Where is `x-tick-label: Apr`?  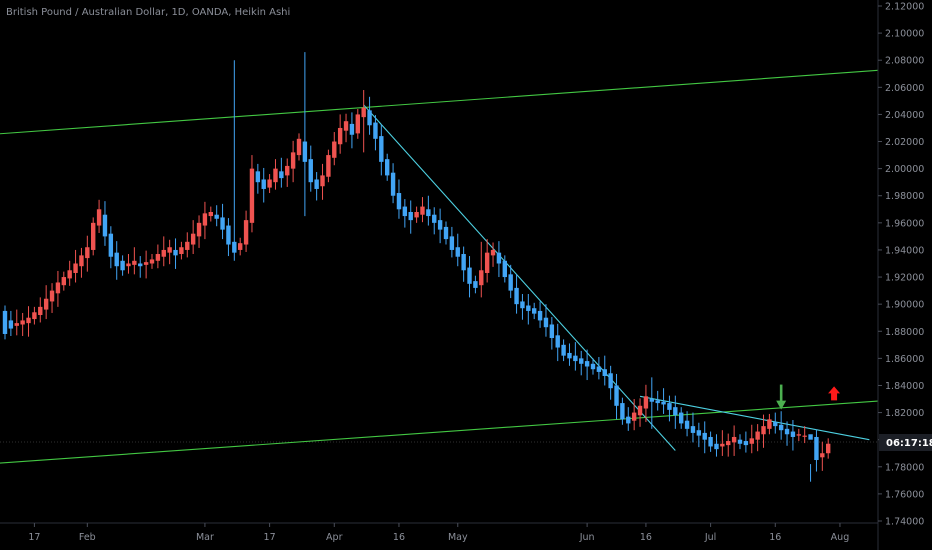 x-tick-label: Apr is located at coordinates (334, 537).